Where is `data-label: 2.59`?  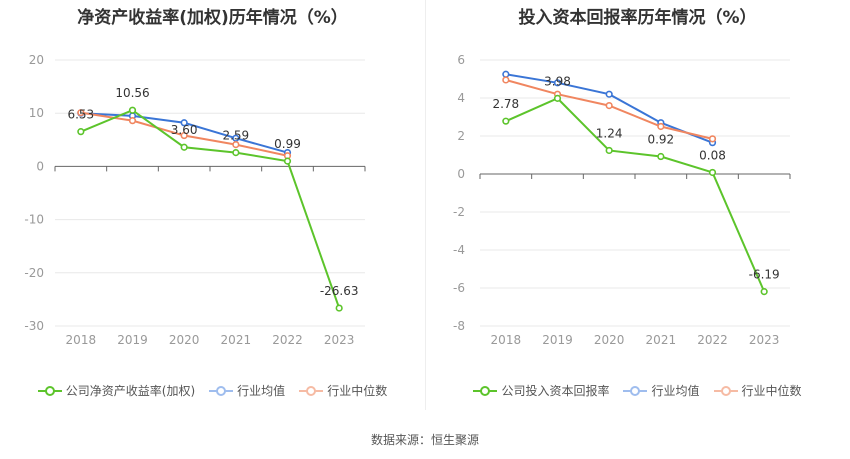 data-label: 2.59 is located at coordinates (235, 136).